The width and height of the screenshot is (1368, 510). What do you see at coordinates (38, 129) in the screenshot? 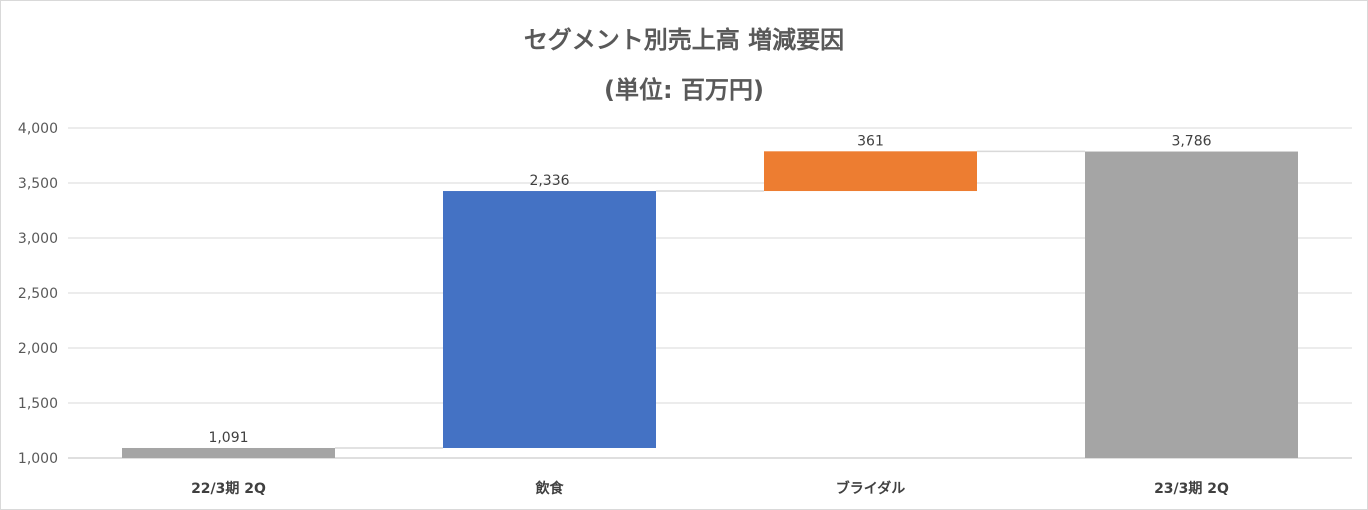
I see `y-tick-label: 4,000` at bounding box center [38, 129].